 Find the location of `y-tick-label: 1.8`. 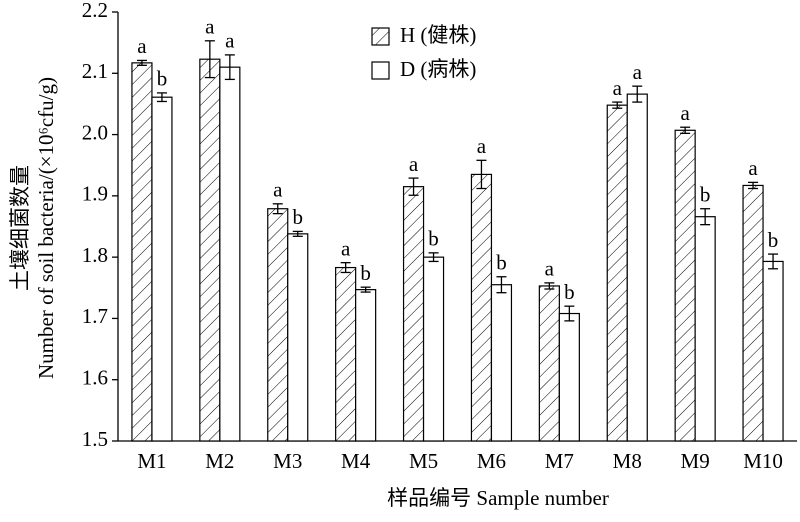

y-tick-label: 1.8 is located at coordinates (95, 255).